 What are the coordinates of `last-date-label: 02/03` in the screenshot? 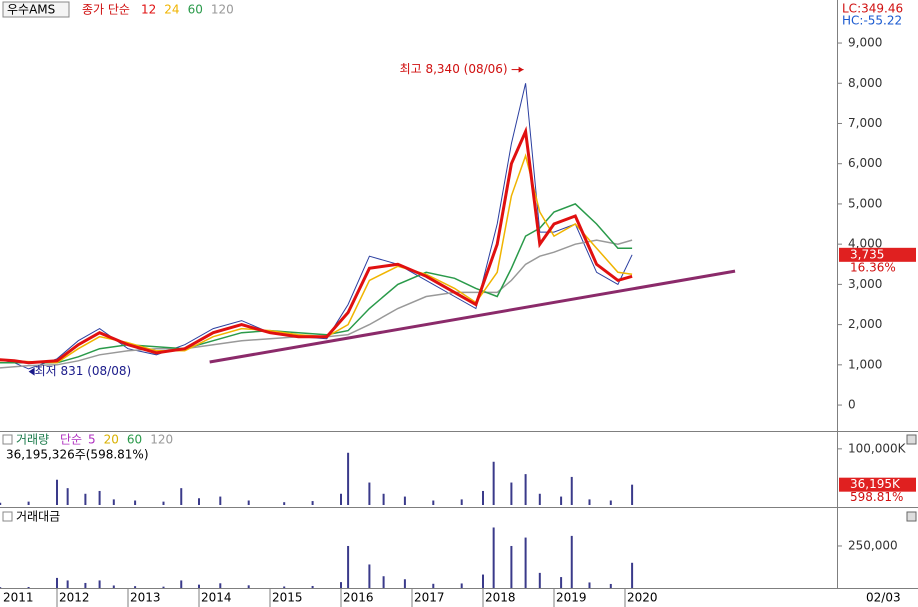 It's located at (883, 598).